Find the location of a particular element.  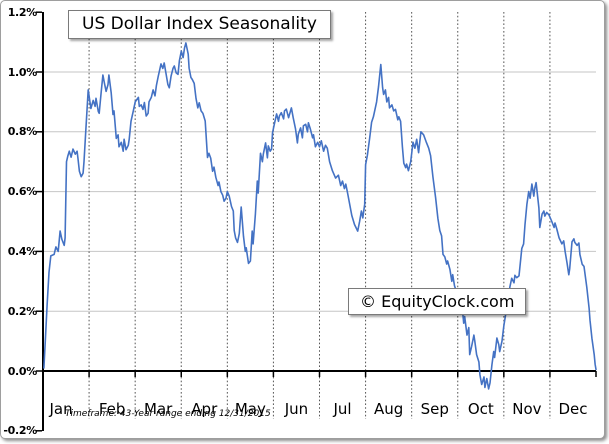

month-label: Apr is located at coordinates (204, 409).